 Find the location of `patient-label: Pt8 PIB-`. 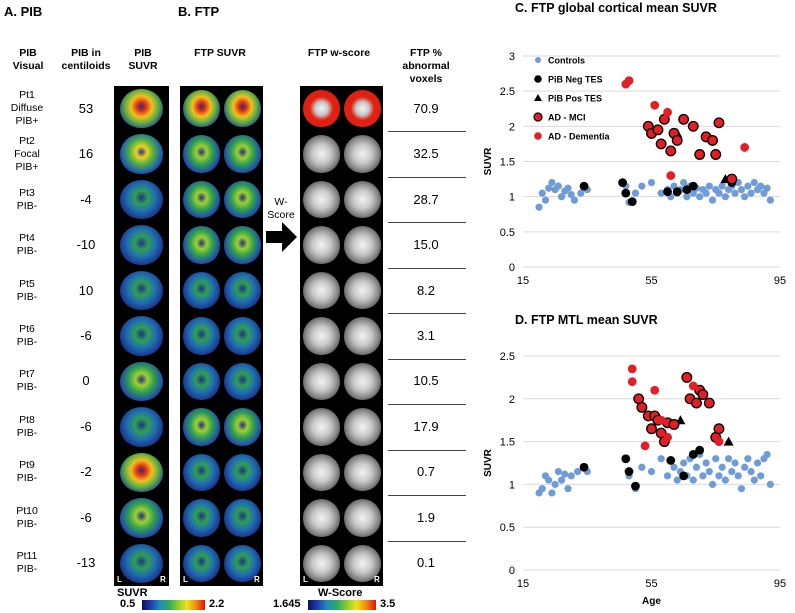

patient-label: Pt8 PIB- is located at coordinates (27, 426).